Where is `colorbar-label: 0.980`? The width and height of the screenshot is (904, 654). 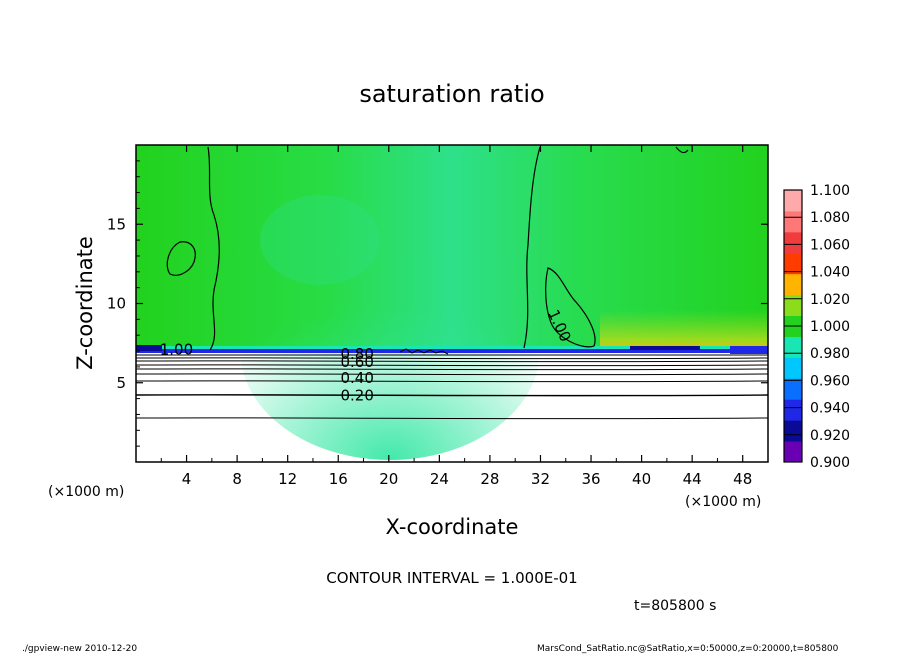
colorbar-label: 0.980 is located at coordinates (830, 354).